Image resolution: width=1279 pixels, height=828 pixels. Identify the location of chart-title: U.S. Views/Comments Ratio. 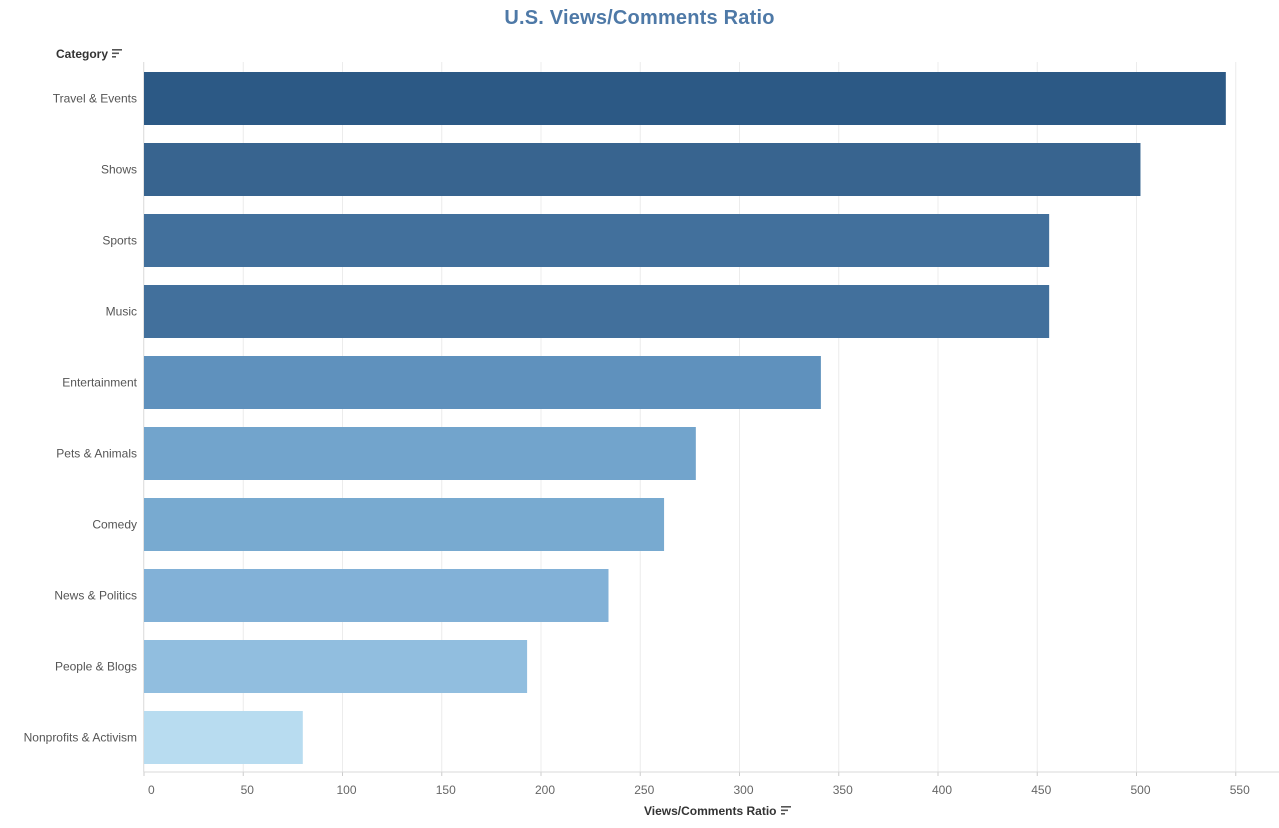
(639, 18).